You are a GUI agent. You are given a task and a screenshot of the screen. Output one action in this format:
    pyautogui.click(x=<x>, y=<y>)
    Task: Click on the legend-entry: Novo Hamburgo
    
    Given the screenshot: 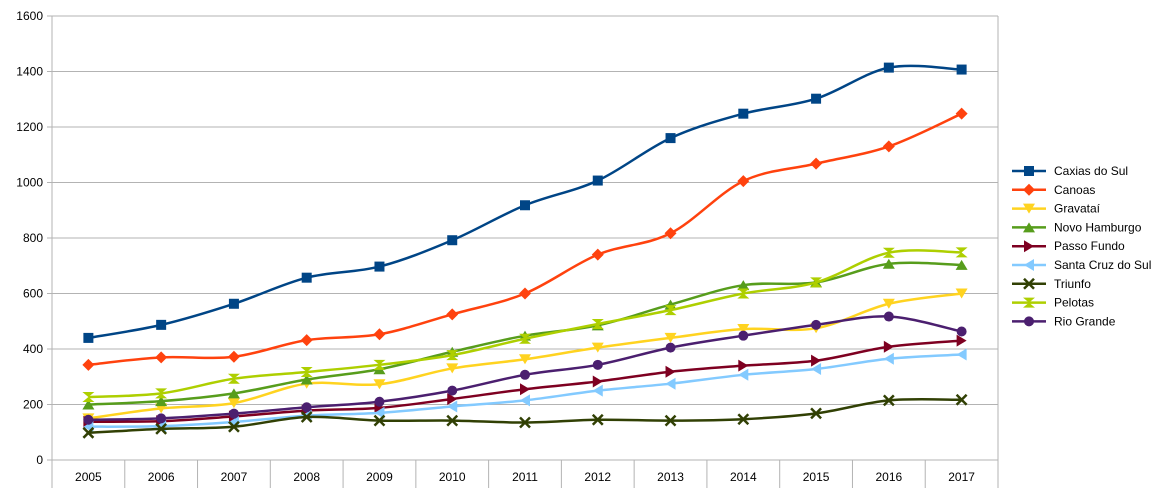 What is the action you would take?
    pyautogui.click(x=1077, y=227)
    